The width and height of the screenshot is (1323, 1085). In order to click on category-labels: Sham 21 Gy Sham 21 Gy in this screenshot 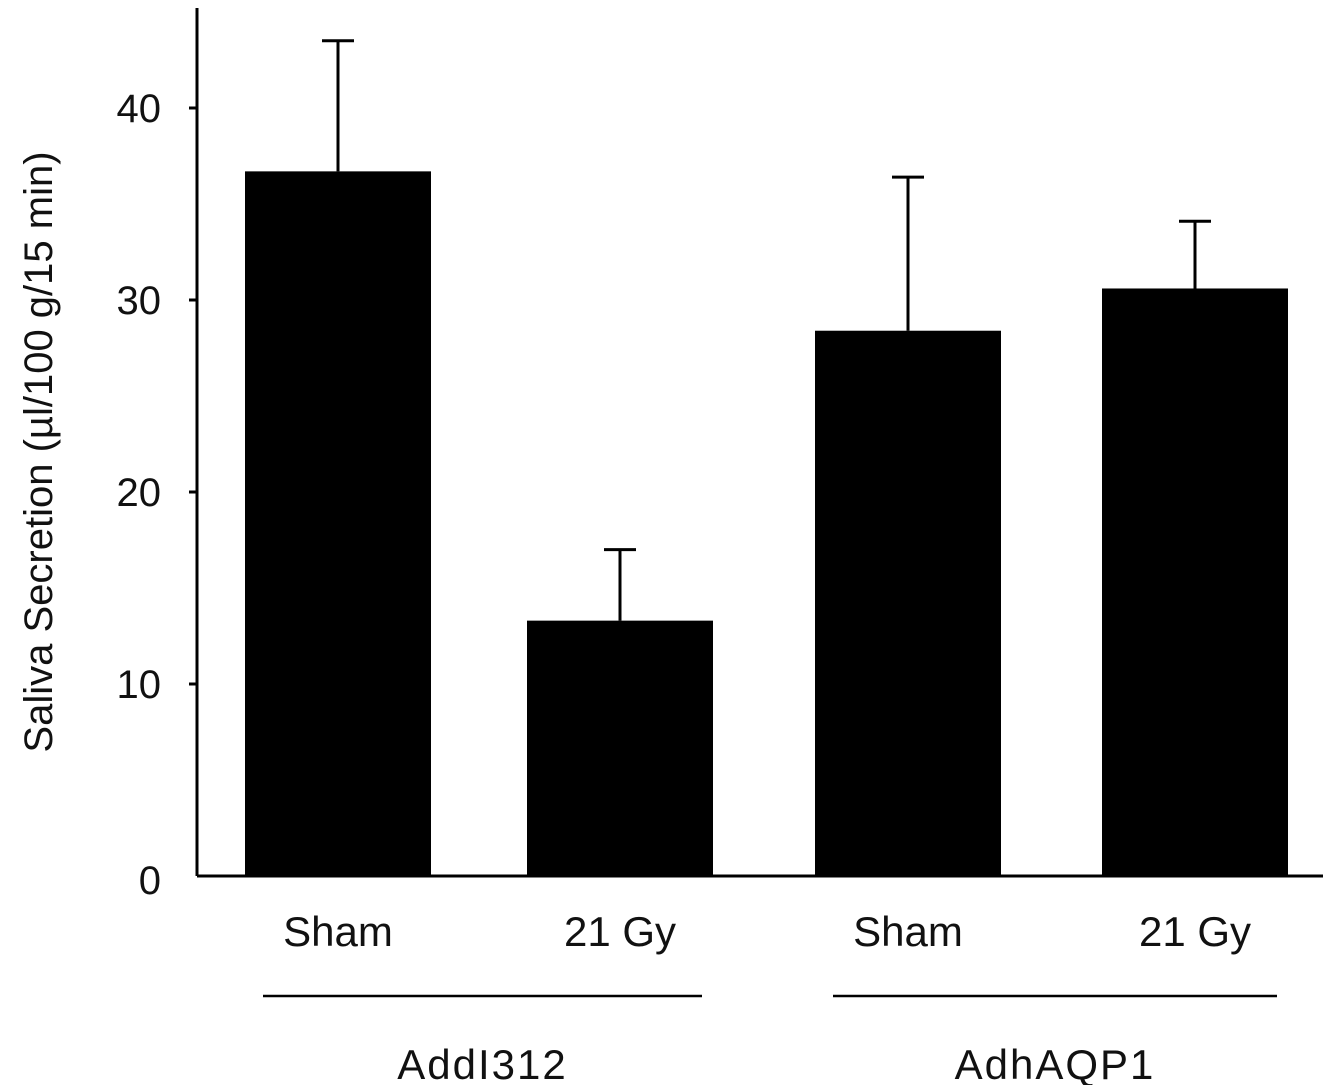, I will do `click(767, 931)`.